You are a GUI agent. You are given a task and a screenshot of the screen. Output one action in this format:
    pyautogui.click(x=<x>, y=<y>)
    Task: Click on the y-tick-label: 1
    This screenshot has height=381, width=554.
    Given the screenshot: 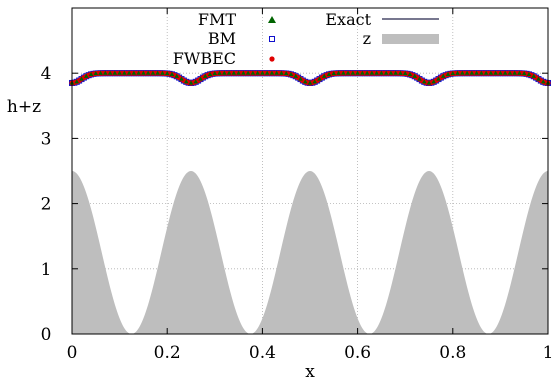 What is the action you would take?
    pyautogui.click(x=46, y=270)
    